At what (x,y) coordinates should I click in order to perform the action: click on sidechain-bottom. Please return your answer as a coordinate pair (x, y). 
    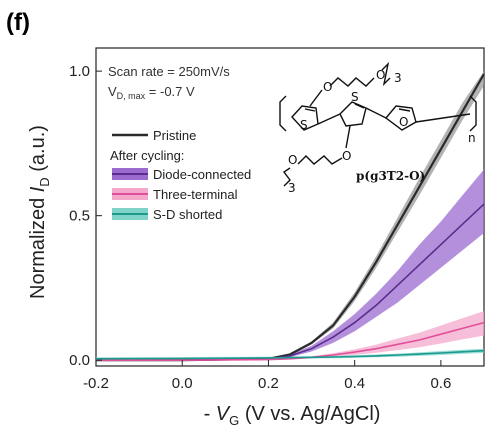
    Looking at the image, I should click on (320, 160).